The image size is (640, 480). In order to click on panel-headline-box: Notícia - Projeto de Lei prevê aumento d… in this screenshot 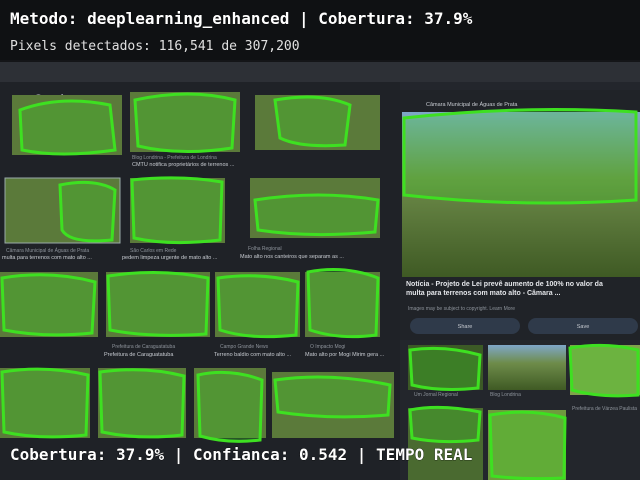, I will do `click(504, 289)`.